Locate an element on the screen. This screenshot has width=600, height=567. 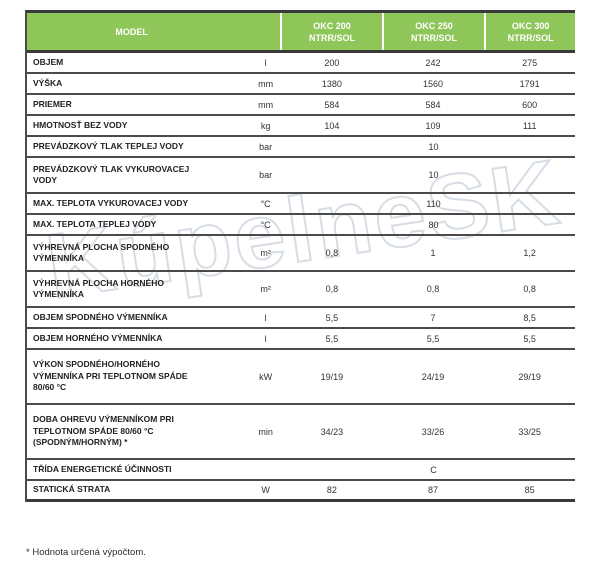
value-okc-250: 1560 is located at coordinates (433, 83).